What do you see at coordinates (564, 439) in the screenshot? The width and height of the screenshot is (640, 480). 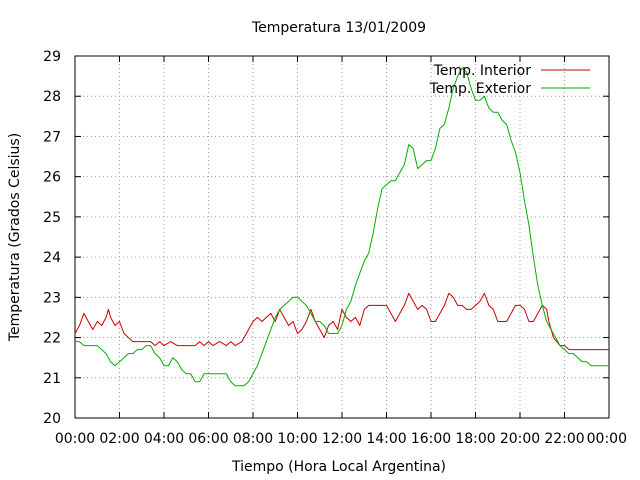 I see `x-tick-label: 22:00` at bounding box center [564, 439].